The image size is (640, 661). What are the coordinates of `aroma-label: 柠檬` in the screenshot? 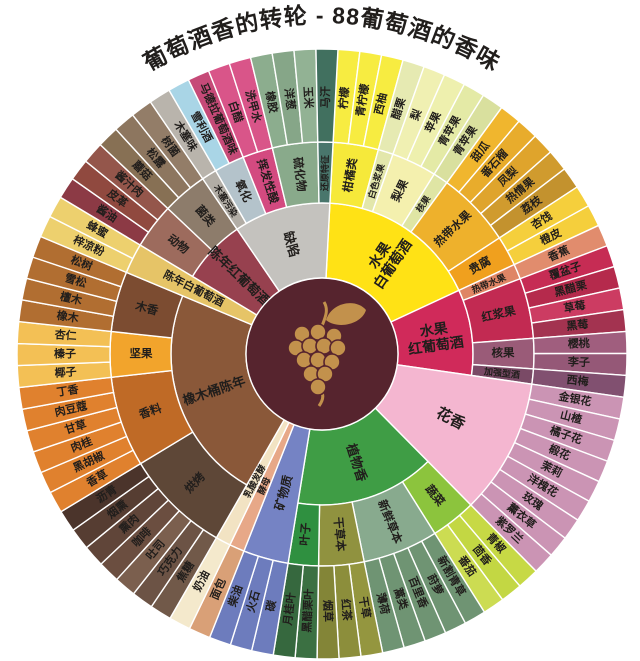 It's located at (344, 97).